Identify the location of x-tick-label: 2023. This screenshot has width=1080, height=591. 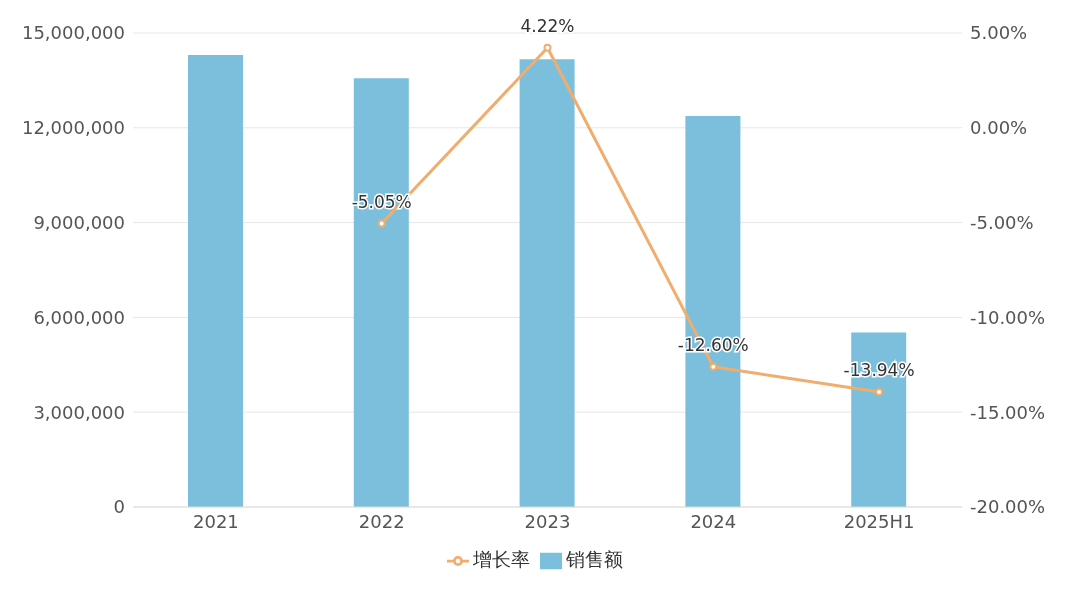
(547, 521).